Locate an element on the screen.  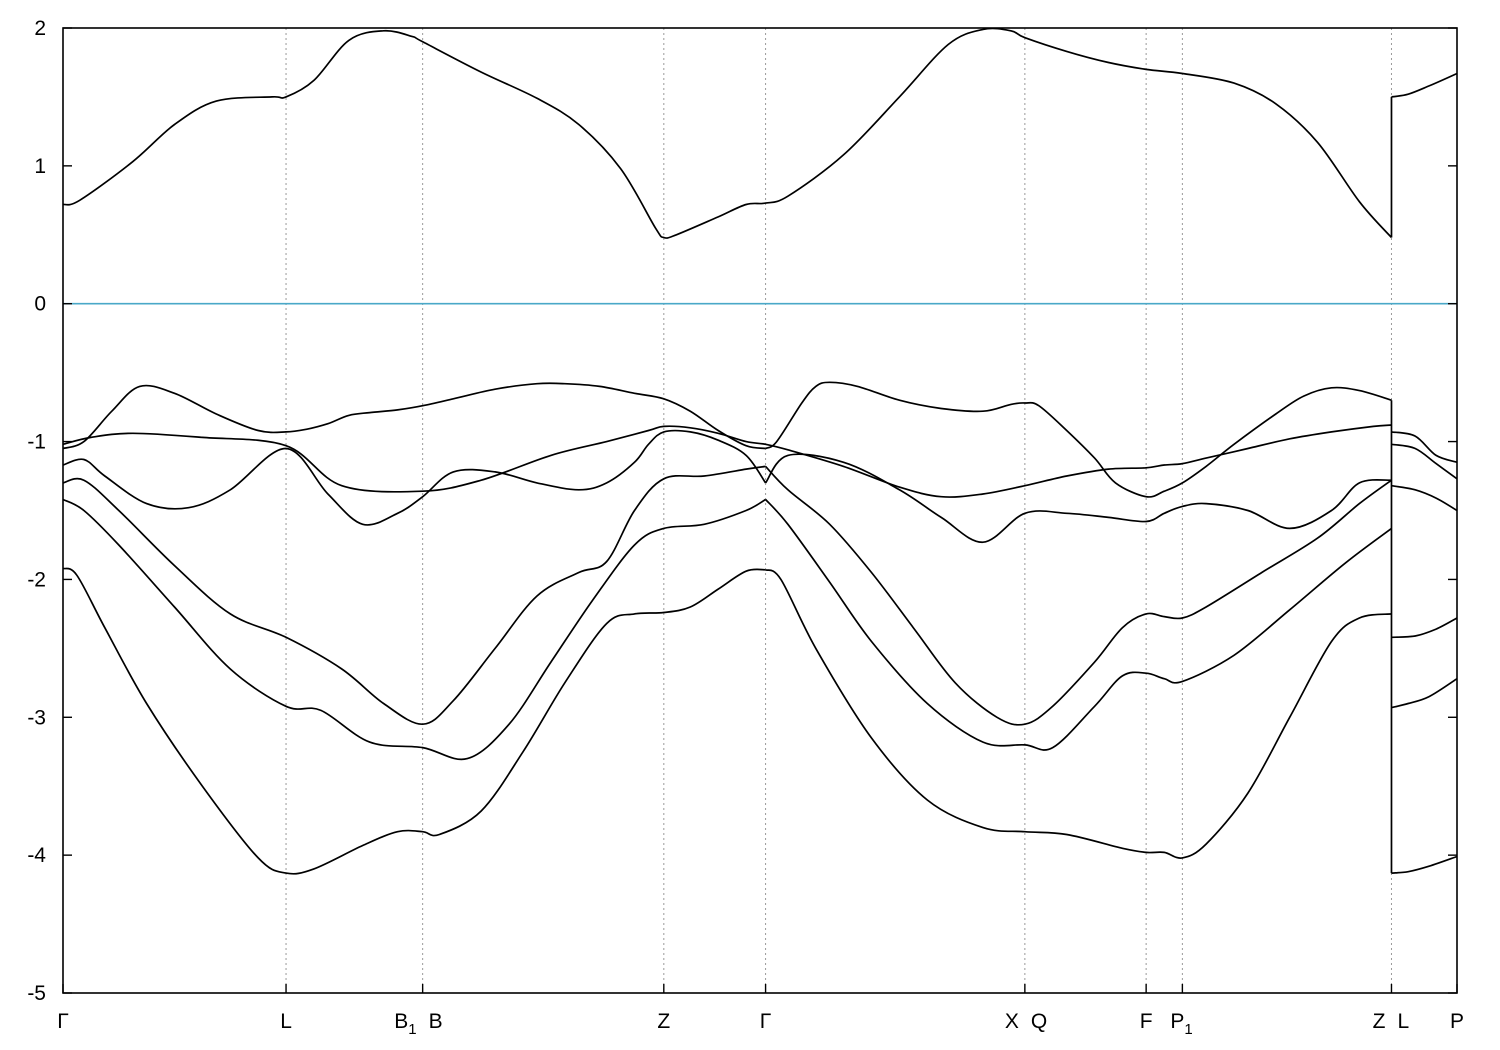
x-tick-label: Q is located at coordinates (1039, 1021).